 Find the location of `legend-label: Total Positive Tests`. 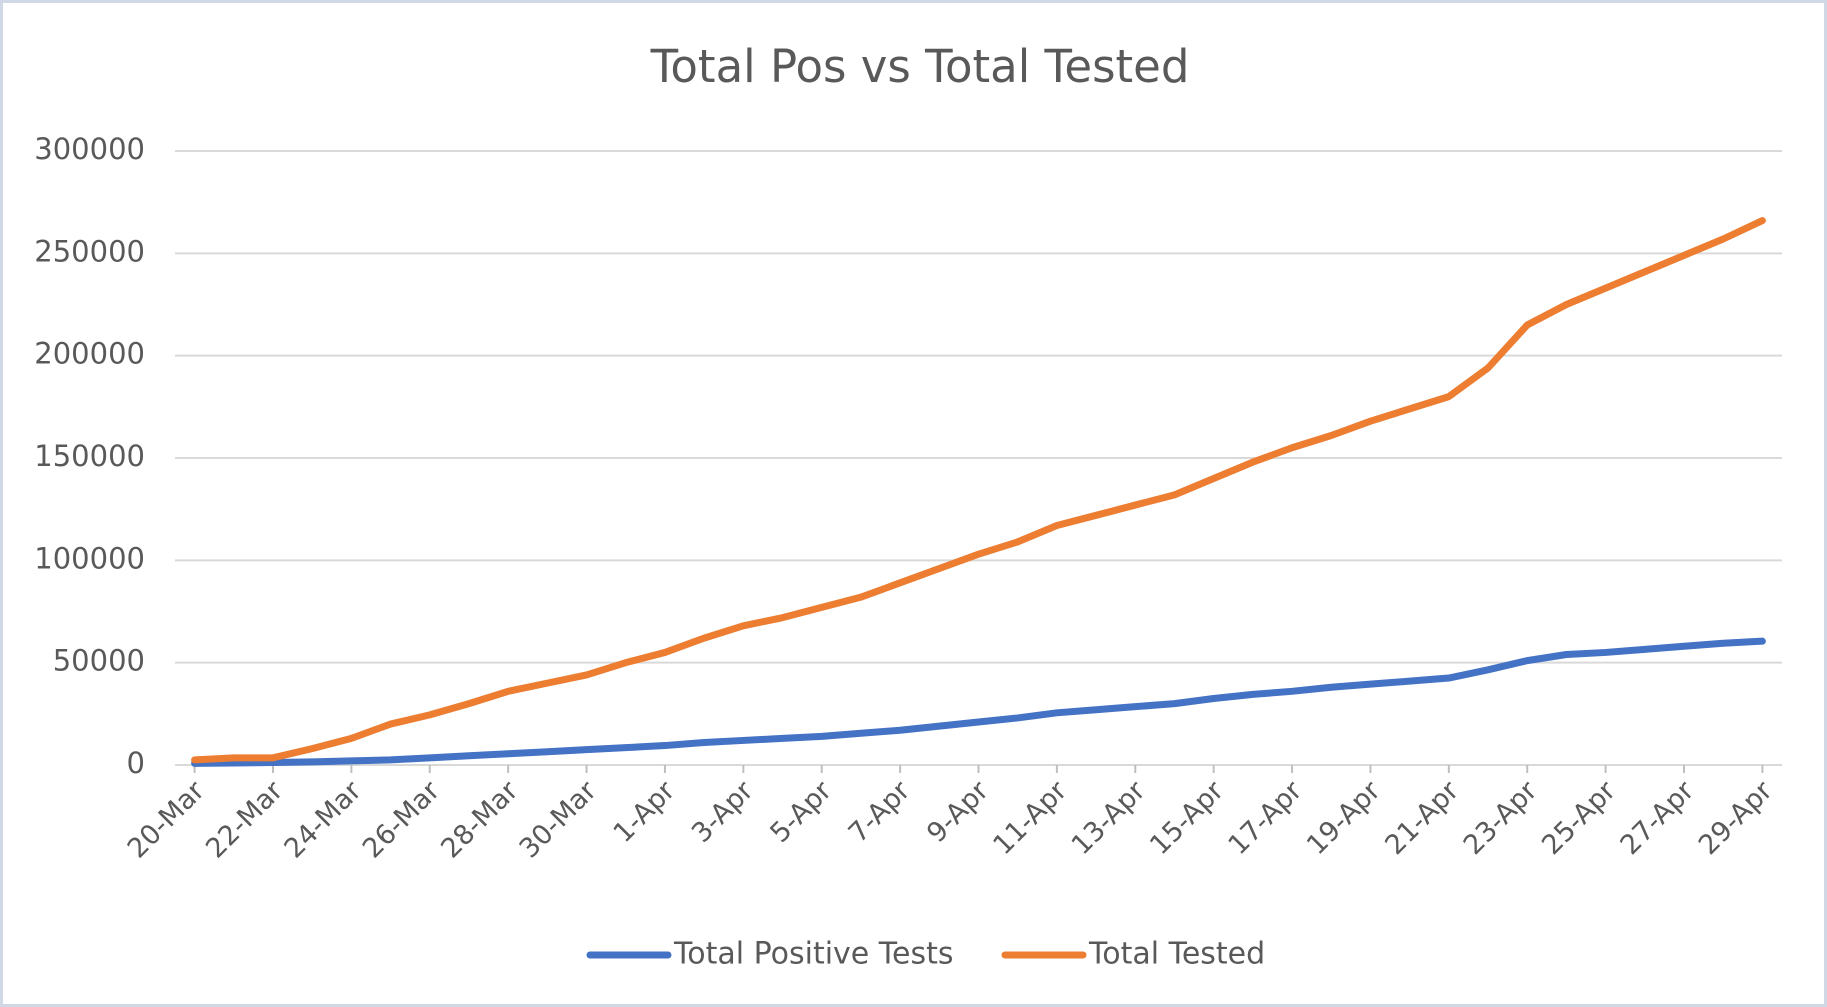

legend-label: Total Positive Tests is located at coordinates (813, 954).